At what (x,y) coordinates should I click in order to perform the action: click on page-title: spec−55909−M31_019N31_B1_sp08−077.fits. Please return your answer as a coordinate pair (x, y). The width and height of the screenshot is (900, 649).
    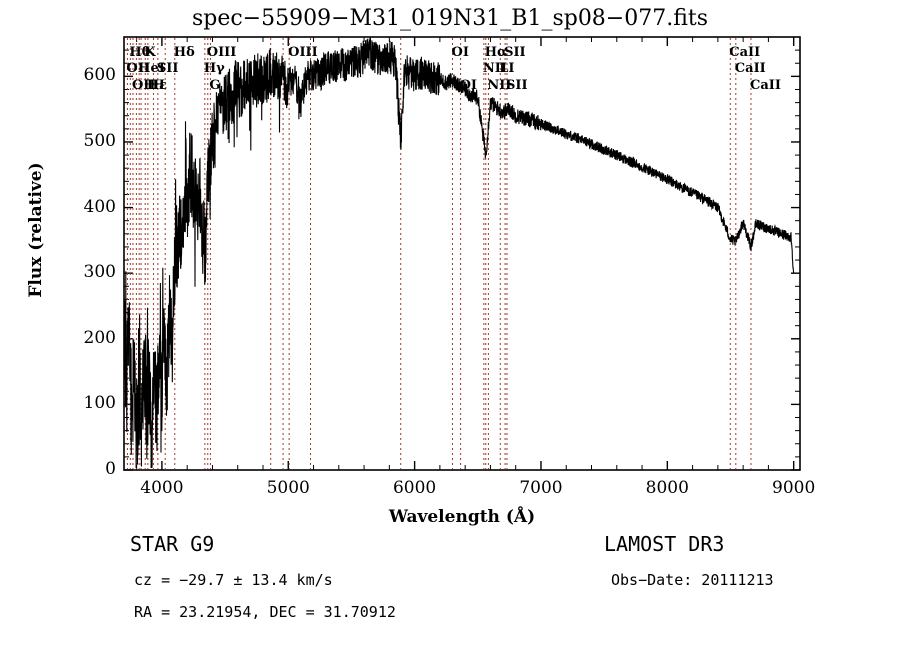
    Looking at the image, I should click on (450, 18).